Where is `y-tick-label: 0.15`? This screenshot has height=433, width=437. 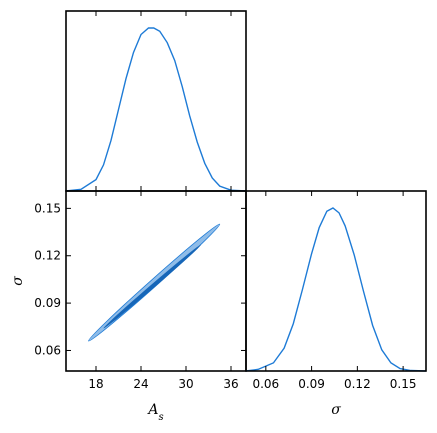 y-tick-label: 0.15 is located at coordinates (47, 208).